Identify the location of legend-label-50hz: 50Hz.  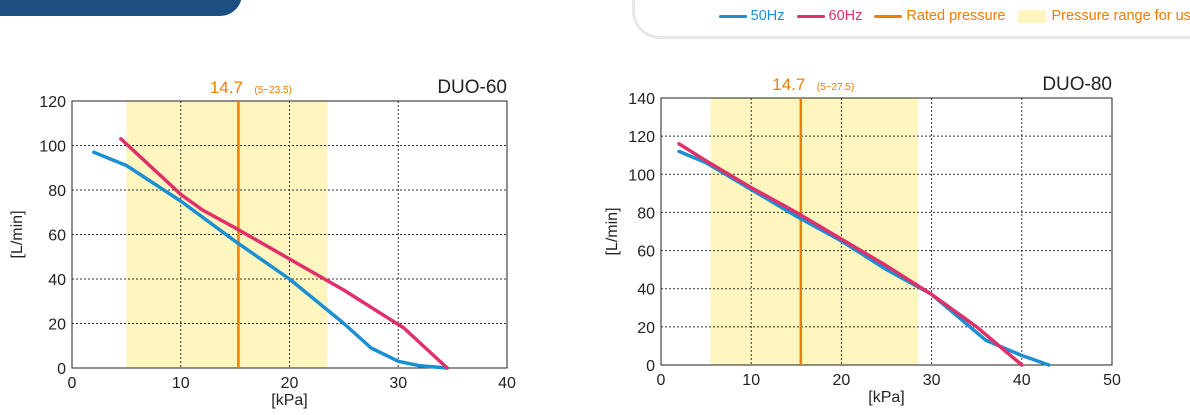
(767, 16).